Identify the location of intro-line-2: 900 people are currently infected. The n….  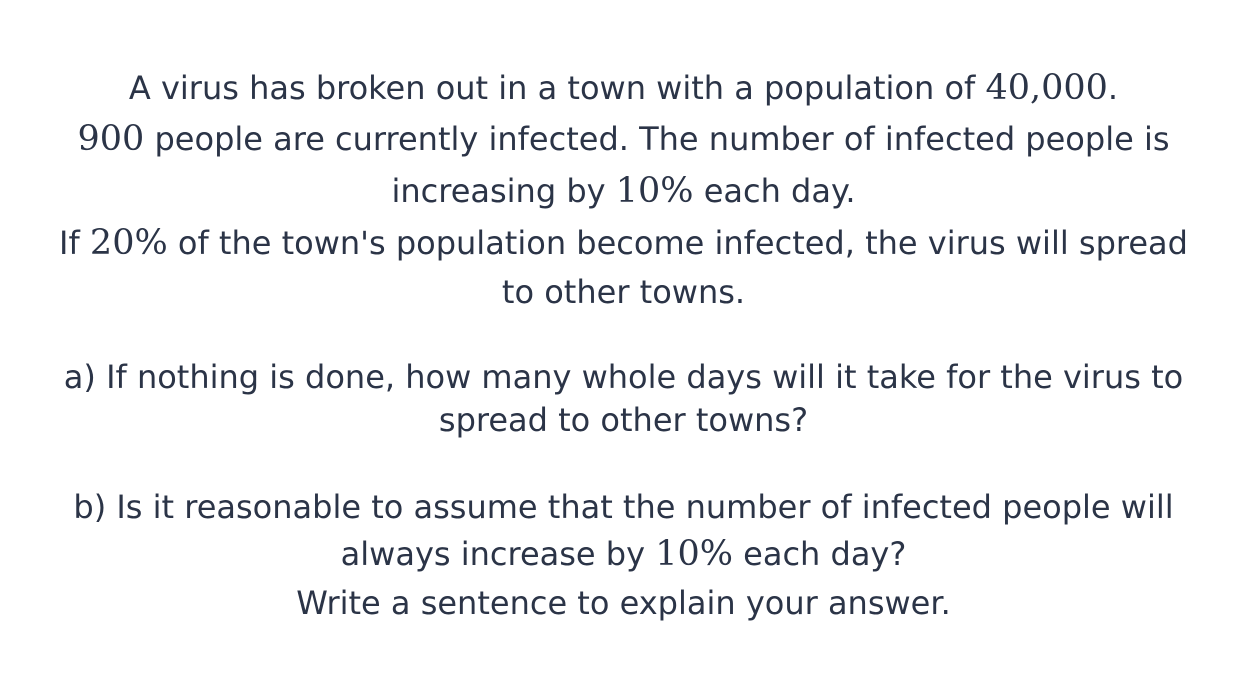
(623, 139).